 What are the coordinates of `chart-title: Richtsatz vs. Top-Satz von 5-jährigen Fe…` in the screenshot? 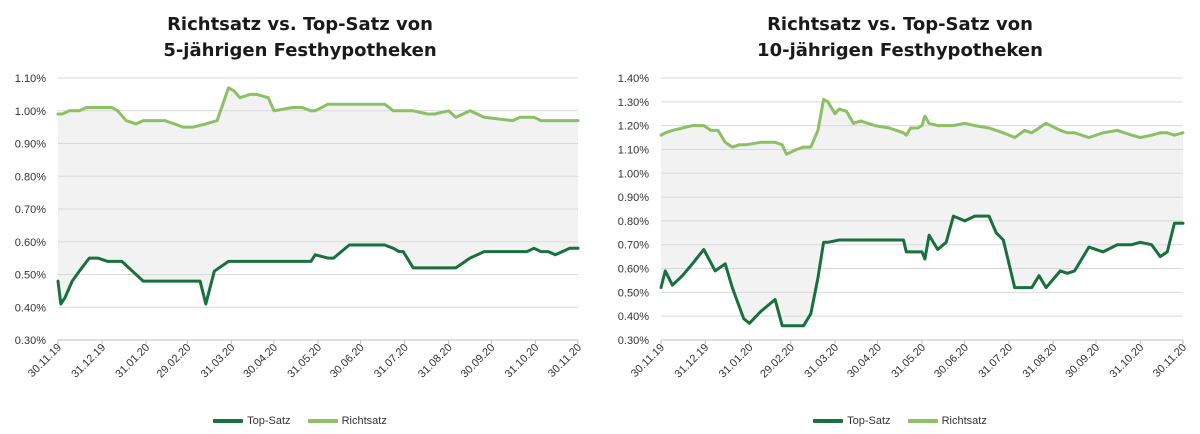 It's located at (300, 38).